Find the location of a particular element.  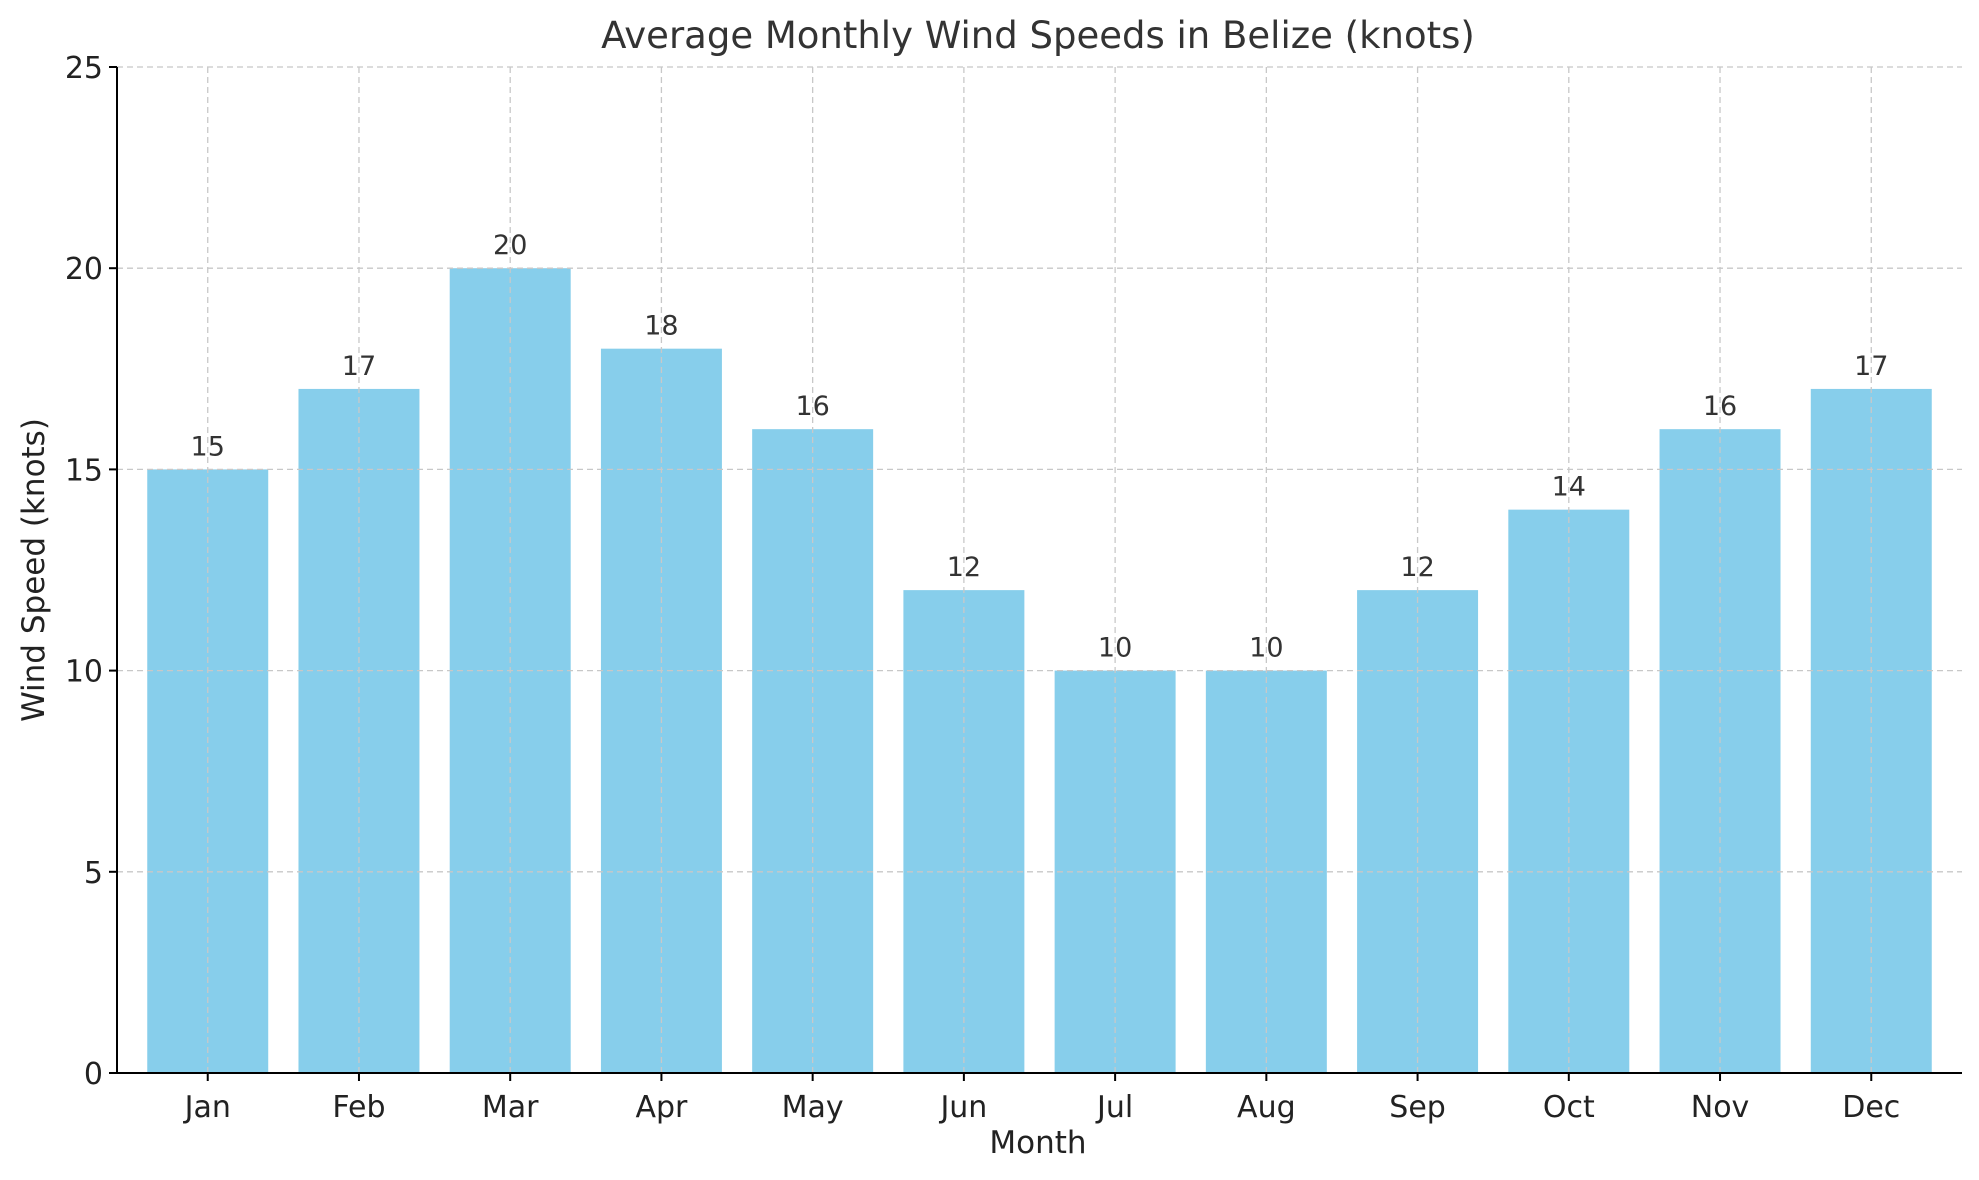

data-label-apr: 18 is located at coordinates (661, 326).